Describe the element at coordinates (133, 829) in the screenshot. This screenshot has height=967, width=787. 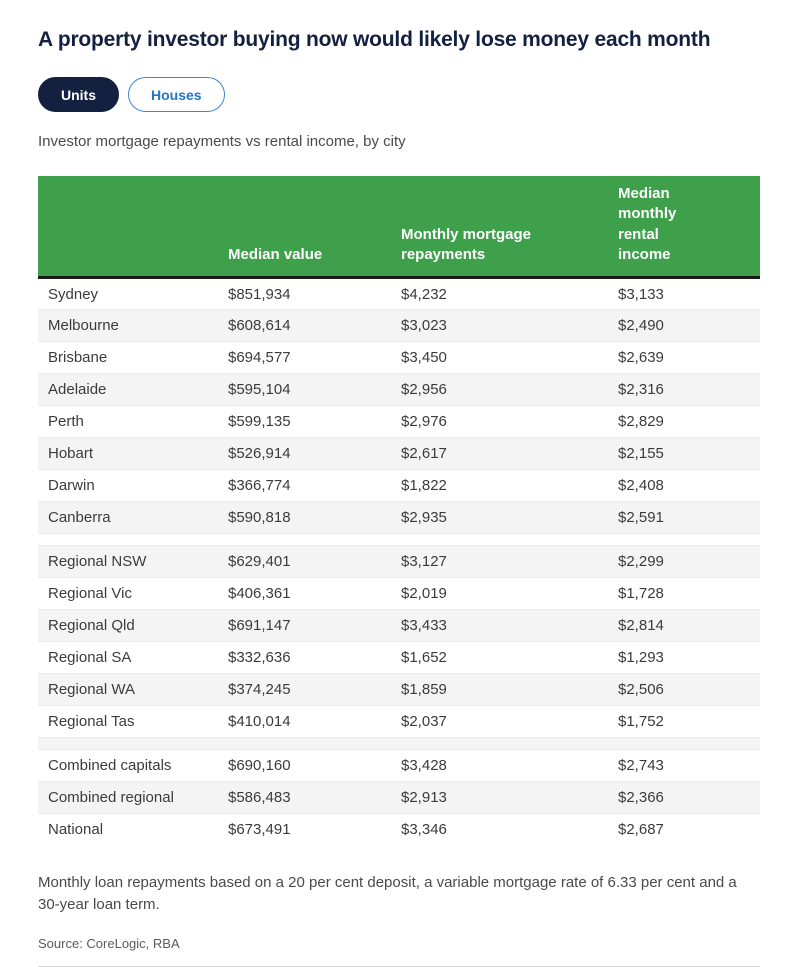
I see `row-label: National` at that location.